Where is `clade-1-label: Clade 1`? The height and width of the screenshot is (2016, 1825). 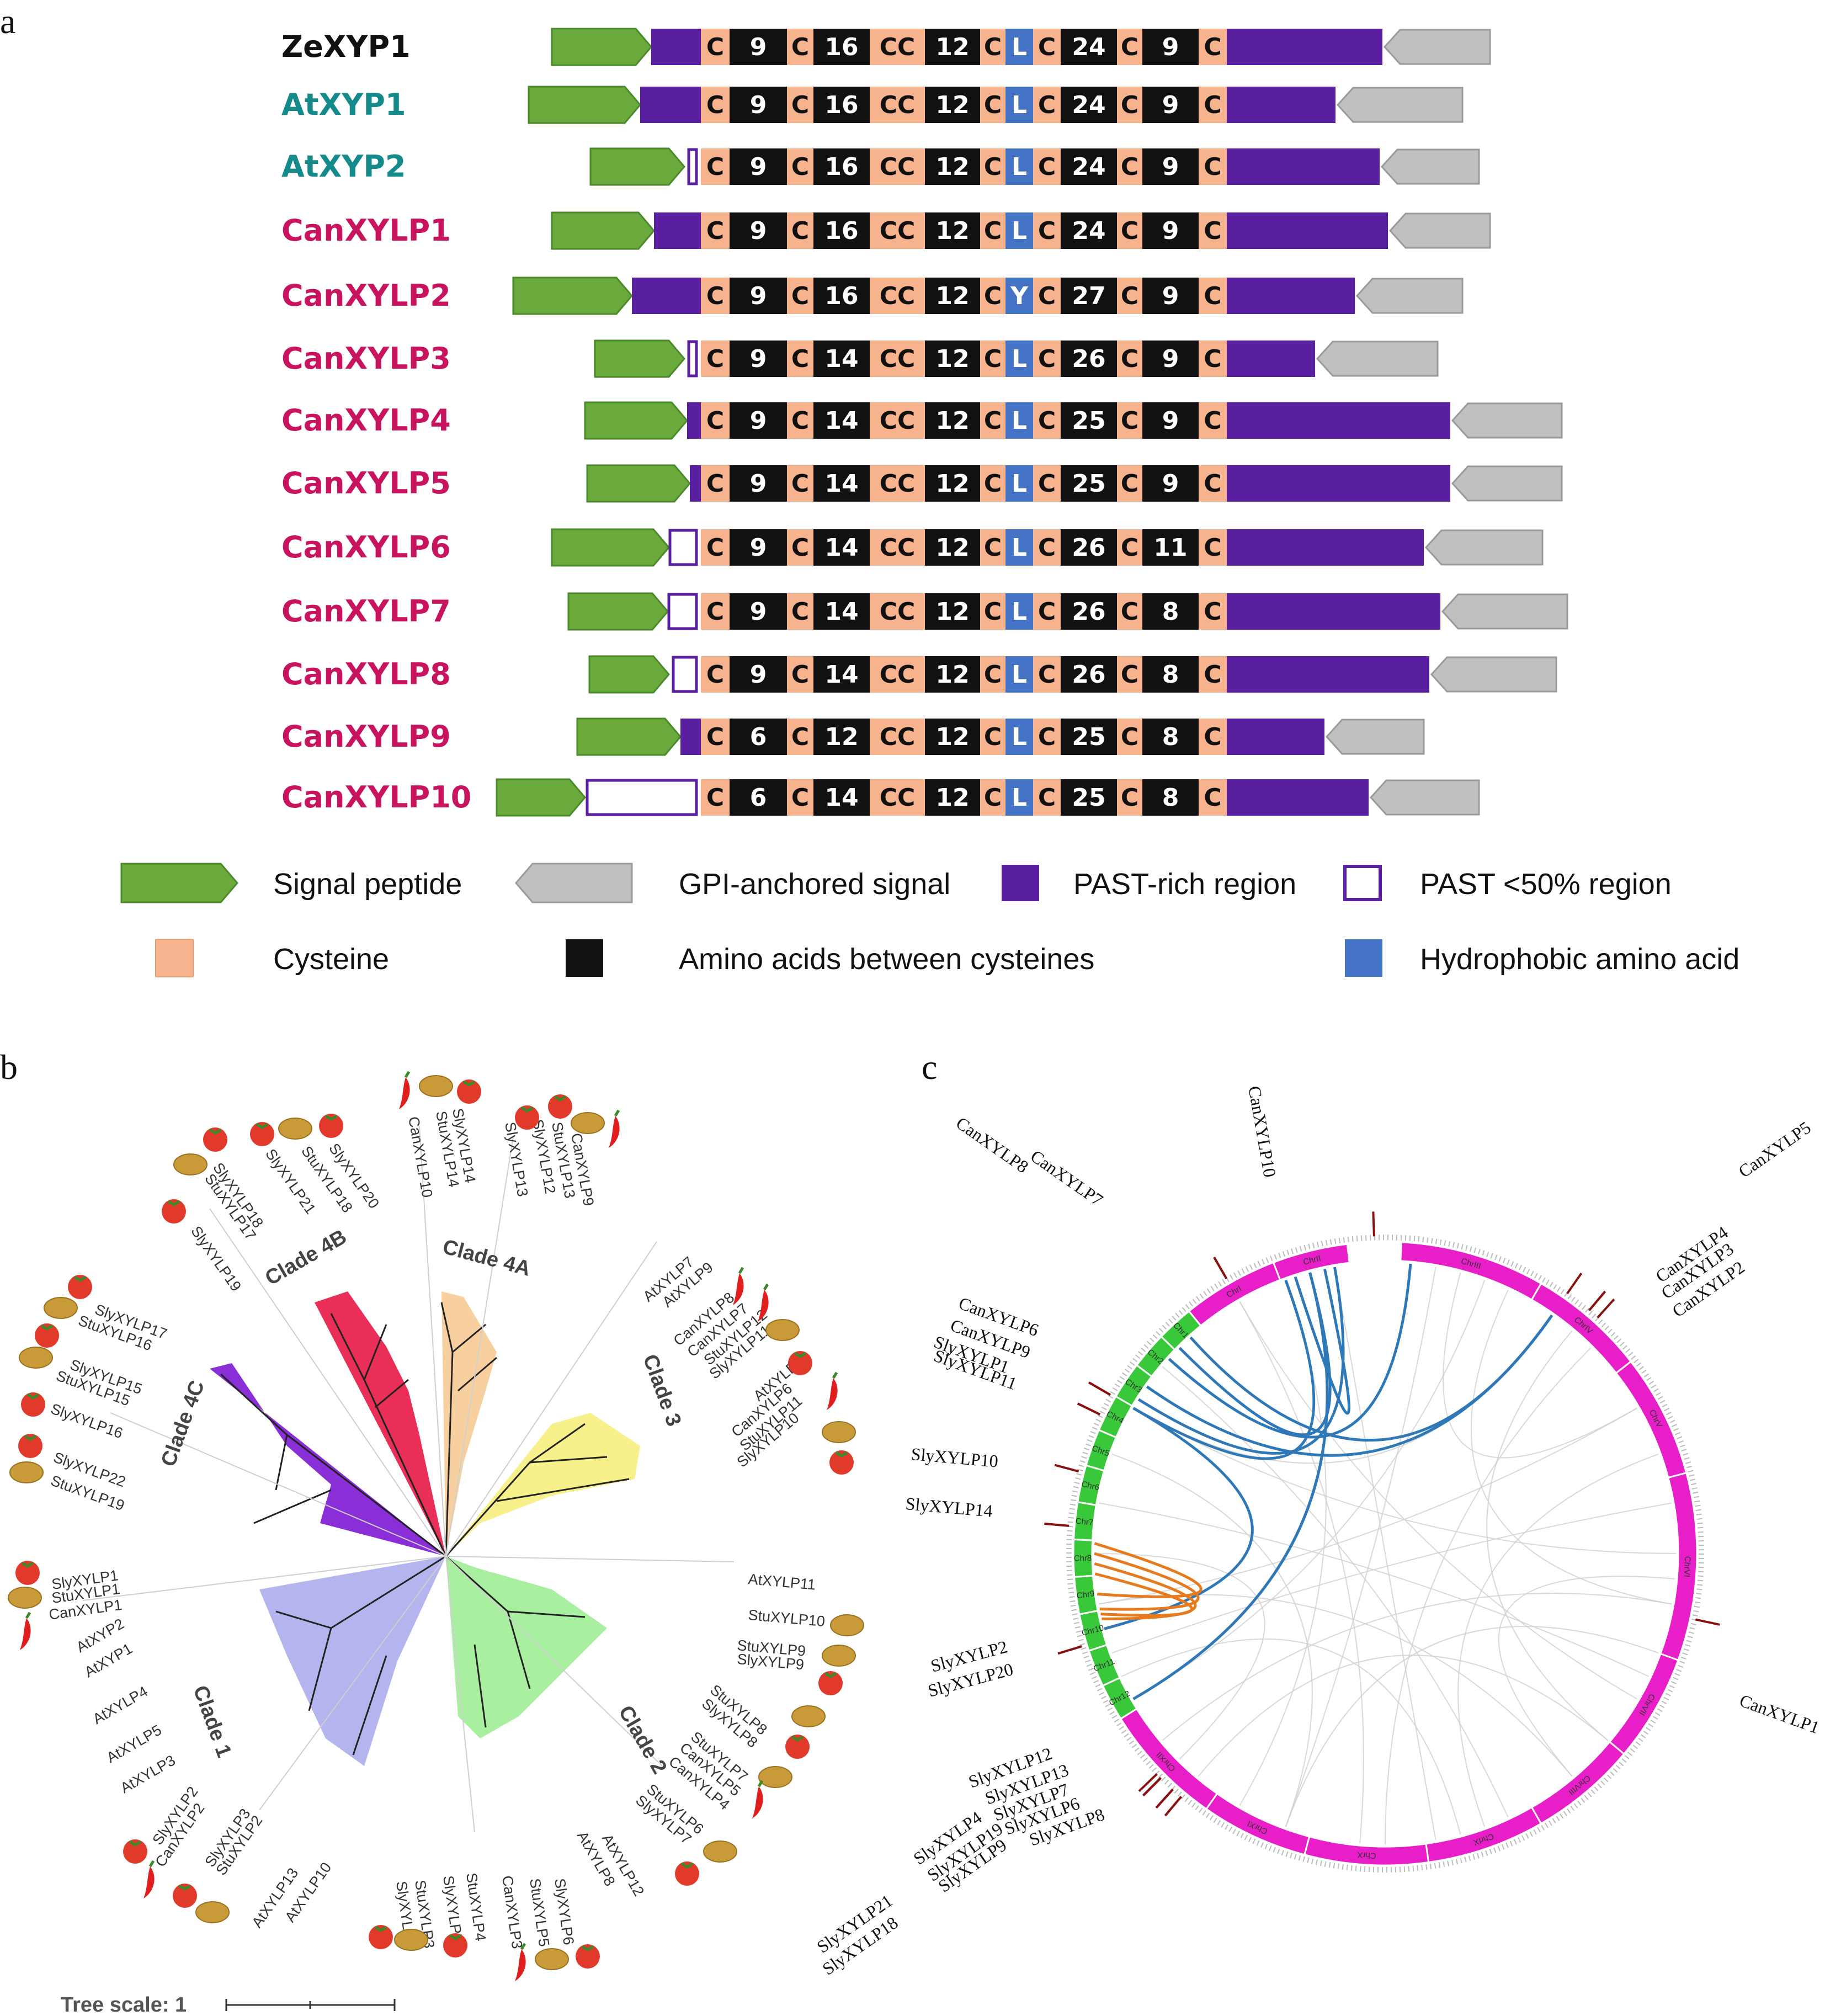
clade-1-label: Clade 1 is located at coordinates (212, 1721).